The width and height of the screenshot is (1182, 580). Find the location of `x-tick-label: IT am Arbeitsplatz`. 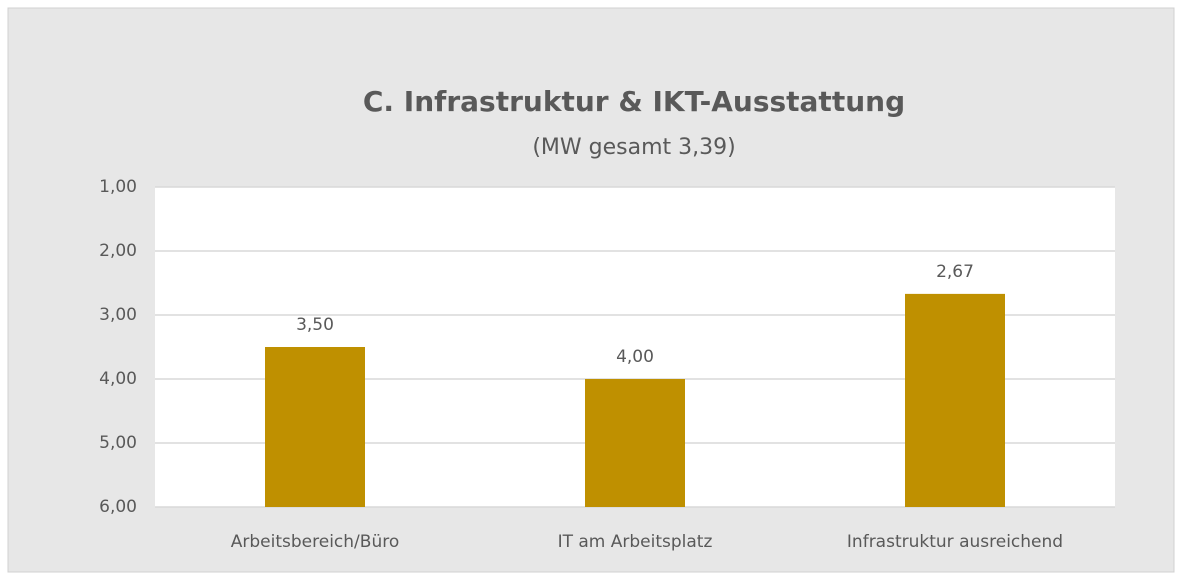

x-tick-label: IT am Arbeitsplatz is located at coordinates (635, 542).